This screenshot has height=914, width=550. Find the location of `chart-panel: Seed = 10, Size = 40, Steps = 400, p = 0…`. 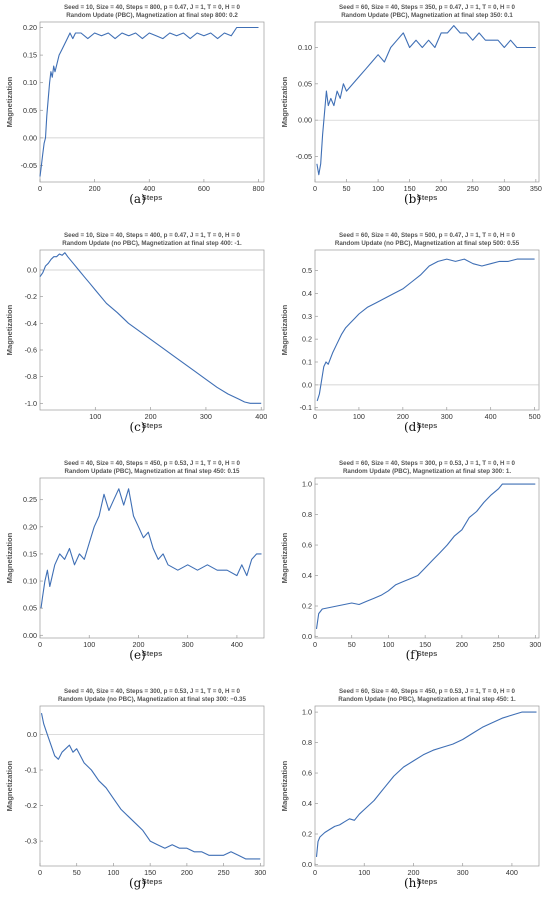

chart-panel: Seed = 10, Size = 40, Steps = 400, p = 0… is located at coordinates (137, 342).